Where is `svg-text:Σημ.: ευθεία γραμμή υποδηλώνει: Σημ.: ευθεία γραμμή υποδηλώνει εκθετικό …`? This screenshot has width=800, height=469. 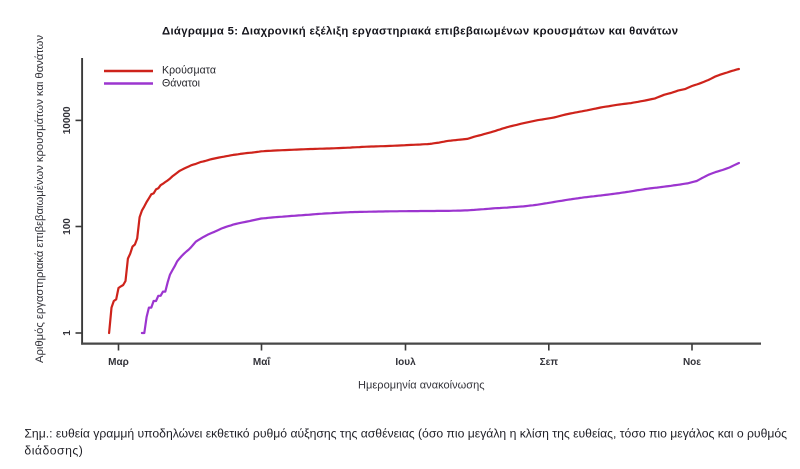
svg-text:Σημ.: ευθεία γραμμή υποδηλώνει: Σημ.: ευθεία γραμμή υποδηλώνει εκθετικό … is located at coordinates (405, 433).